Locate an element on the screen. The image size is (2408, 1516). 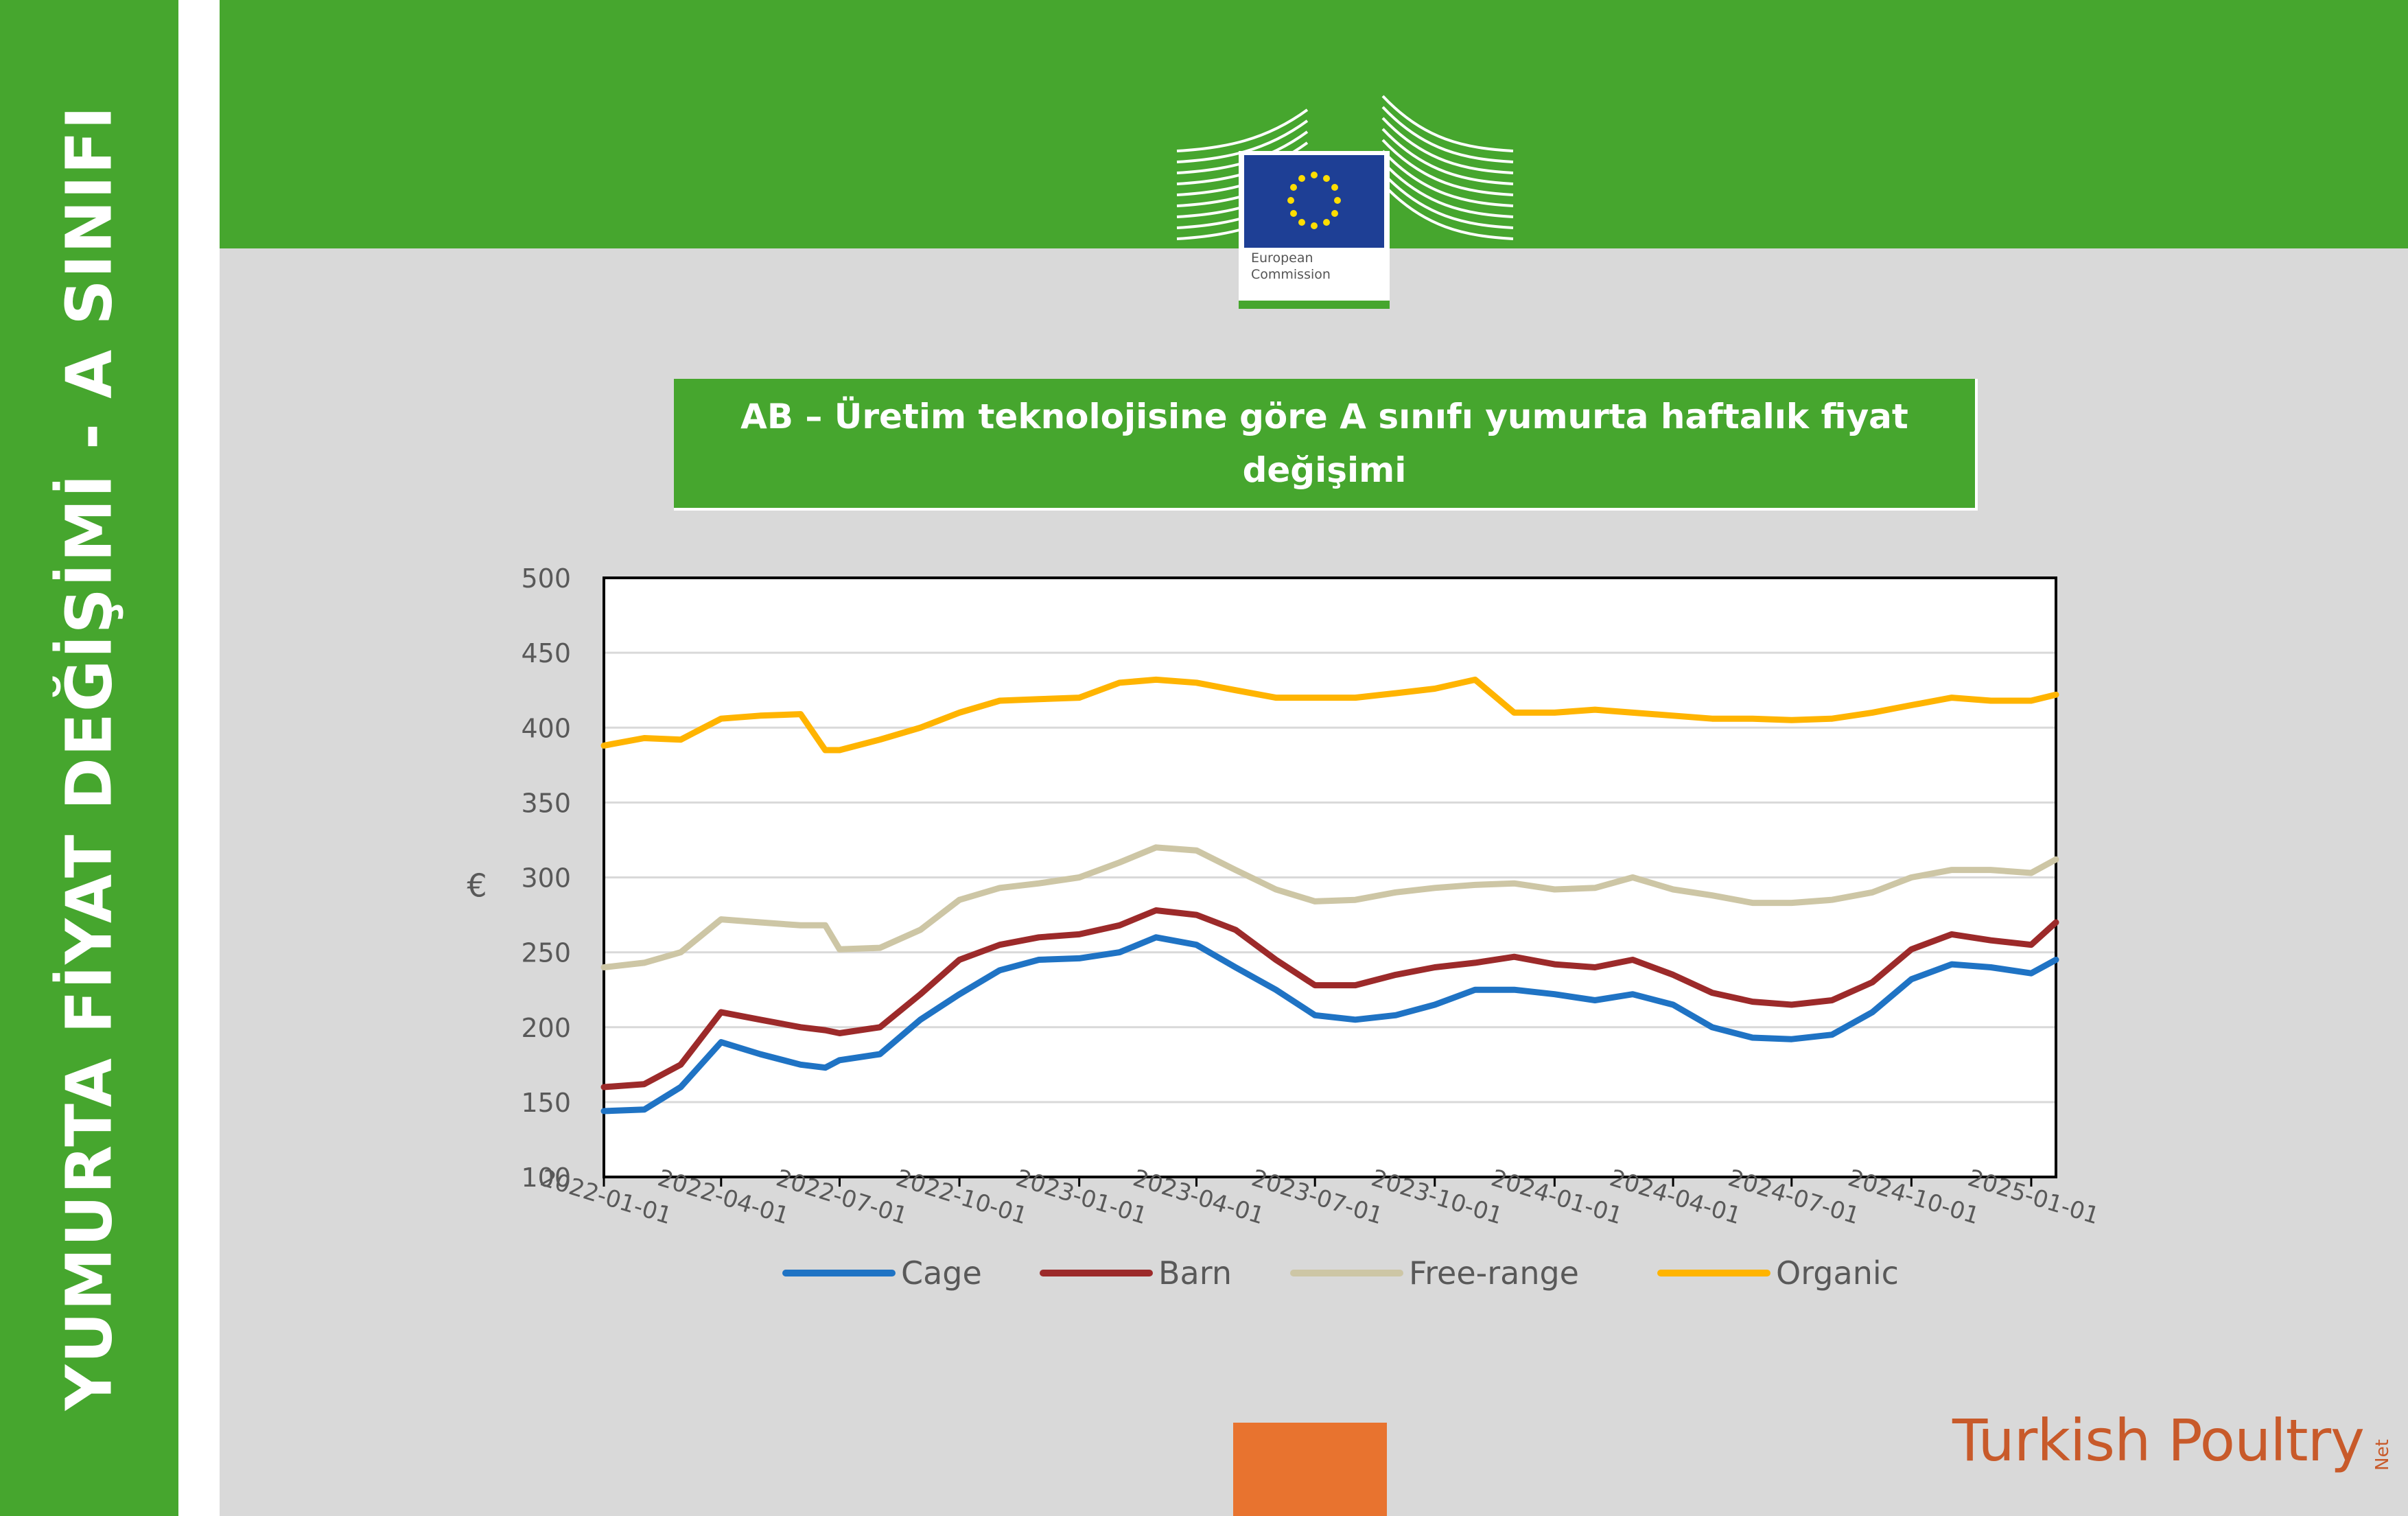
y-tick-label: 200 is located at coordinates (546, 1028).